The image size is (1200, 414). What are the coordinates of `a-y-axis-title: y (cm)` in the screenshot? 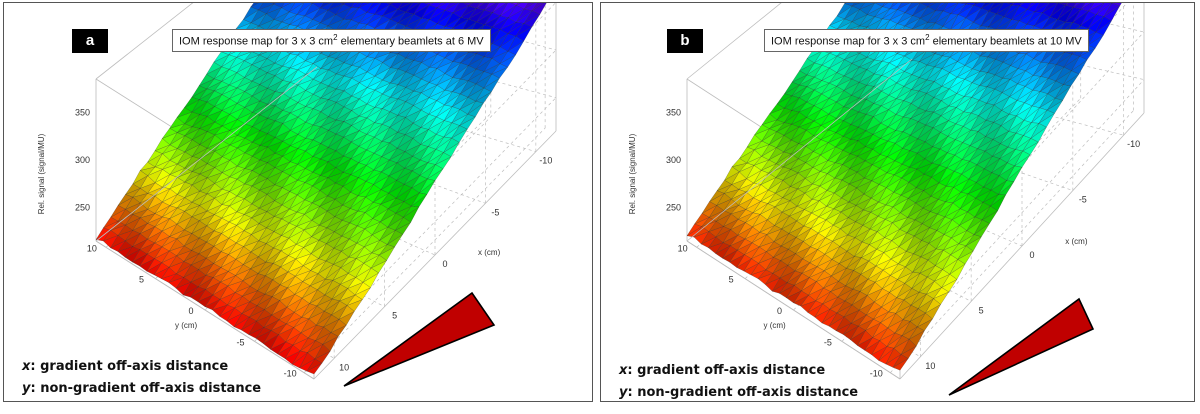 It's located at (186, 325).